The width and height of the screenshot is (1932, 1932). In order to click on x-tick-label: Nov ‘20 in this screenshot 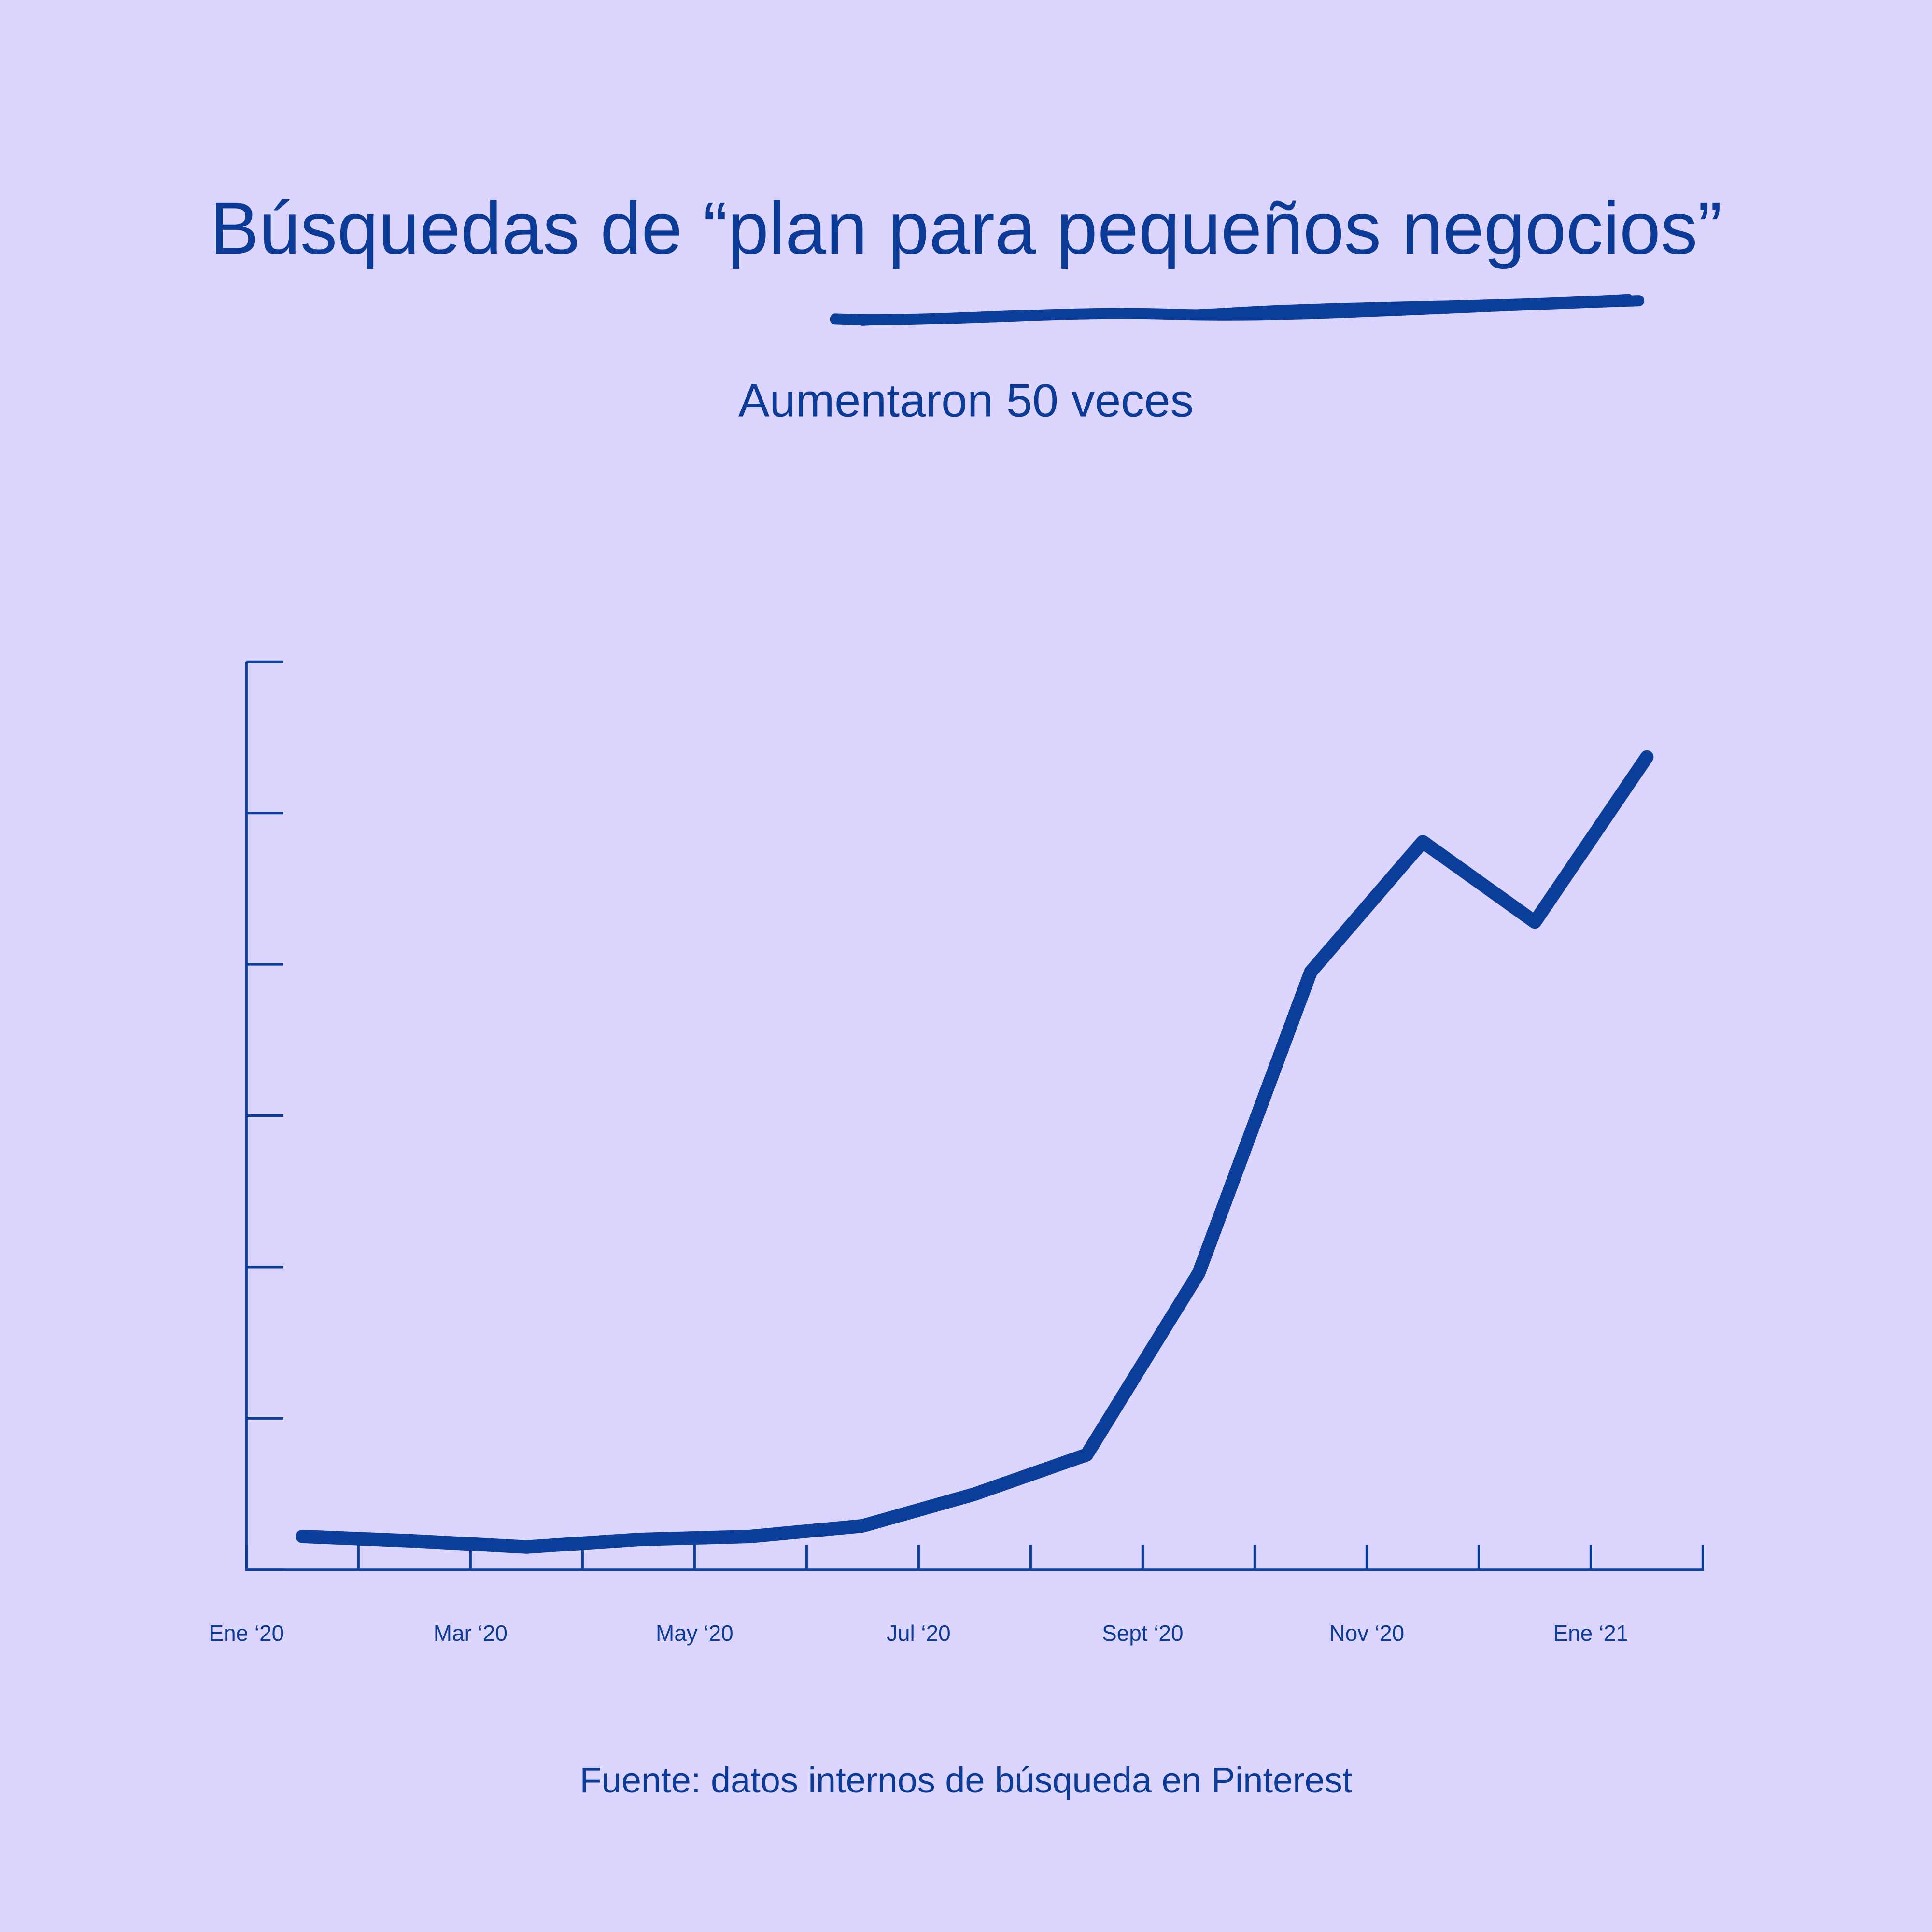, I will do `click(1367, 1633)`.